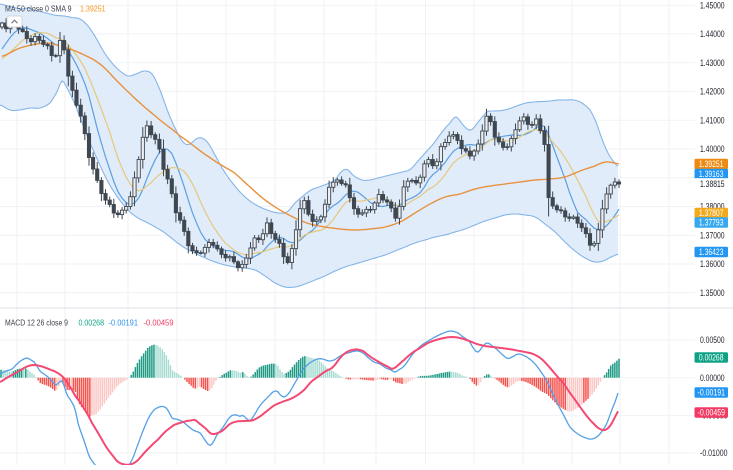  Describe the element at coordinates (712, 340) in the screenshot. I see `svg-text: 0.00500` at that location.